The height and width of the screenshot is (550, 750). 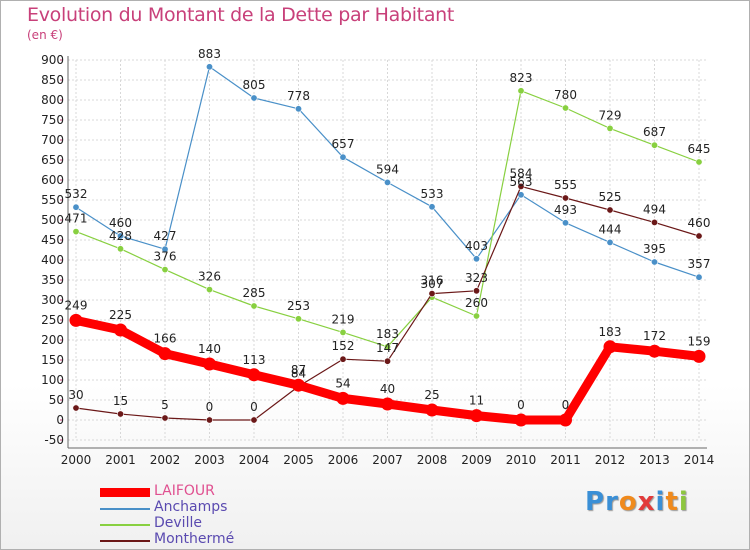 I want to click on data-label: 471, so click(x=76, y=219).